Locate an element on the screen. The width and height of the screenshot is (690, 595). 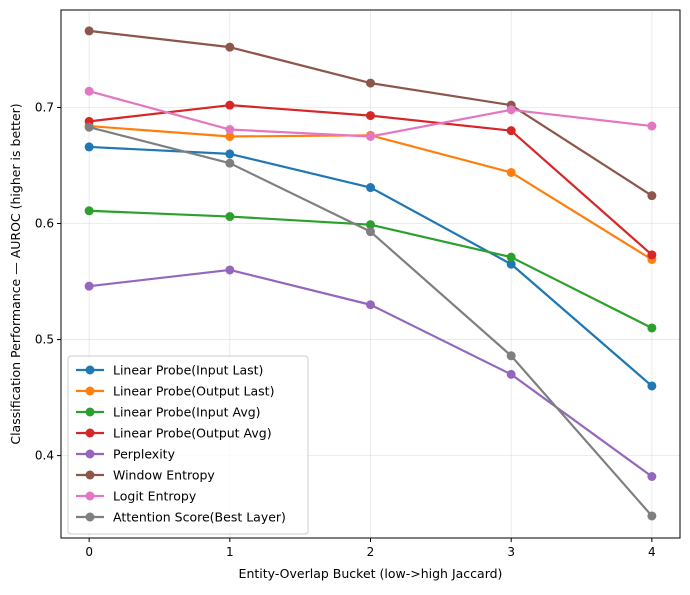
x-tick-label: 3 is located at coordinates (511, 552).